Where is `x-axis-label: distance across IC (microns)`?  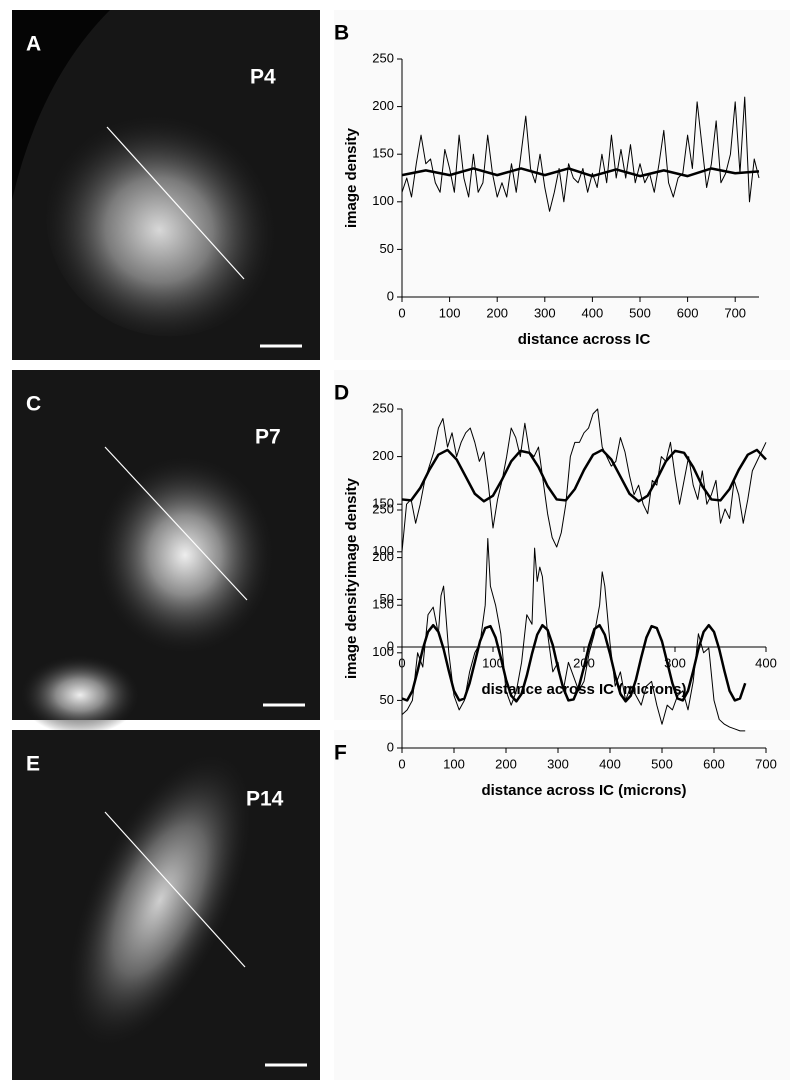 x-axis-label: distance across IC (microns) is located at coordinates (583, 790).